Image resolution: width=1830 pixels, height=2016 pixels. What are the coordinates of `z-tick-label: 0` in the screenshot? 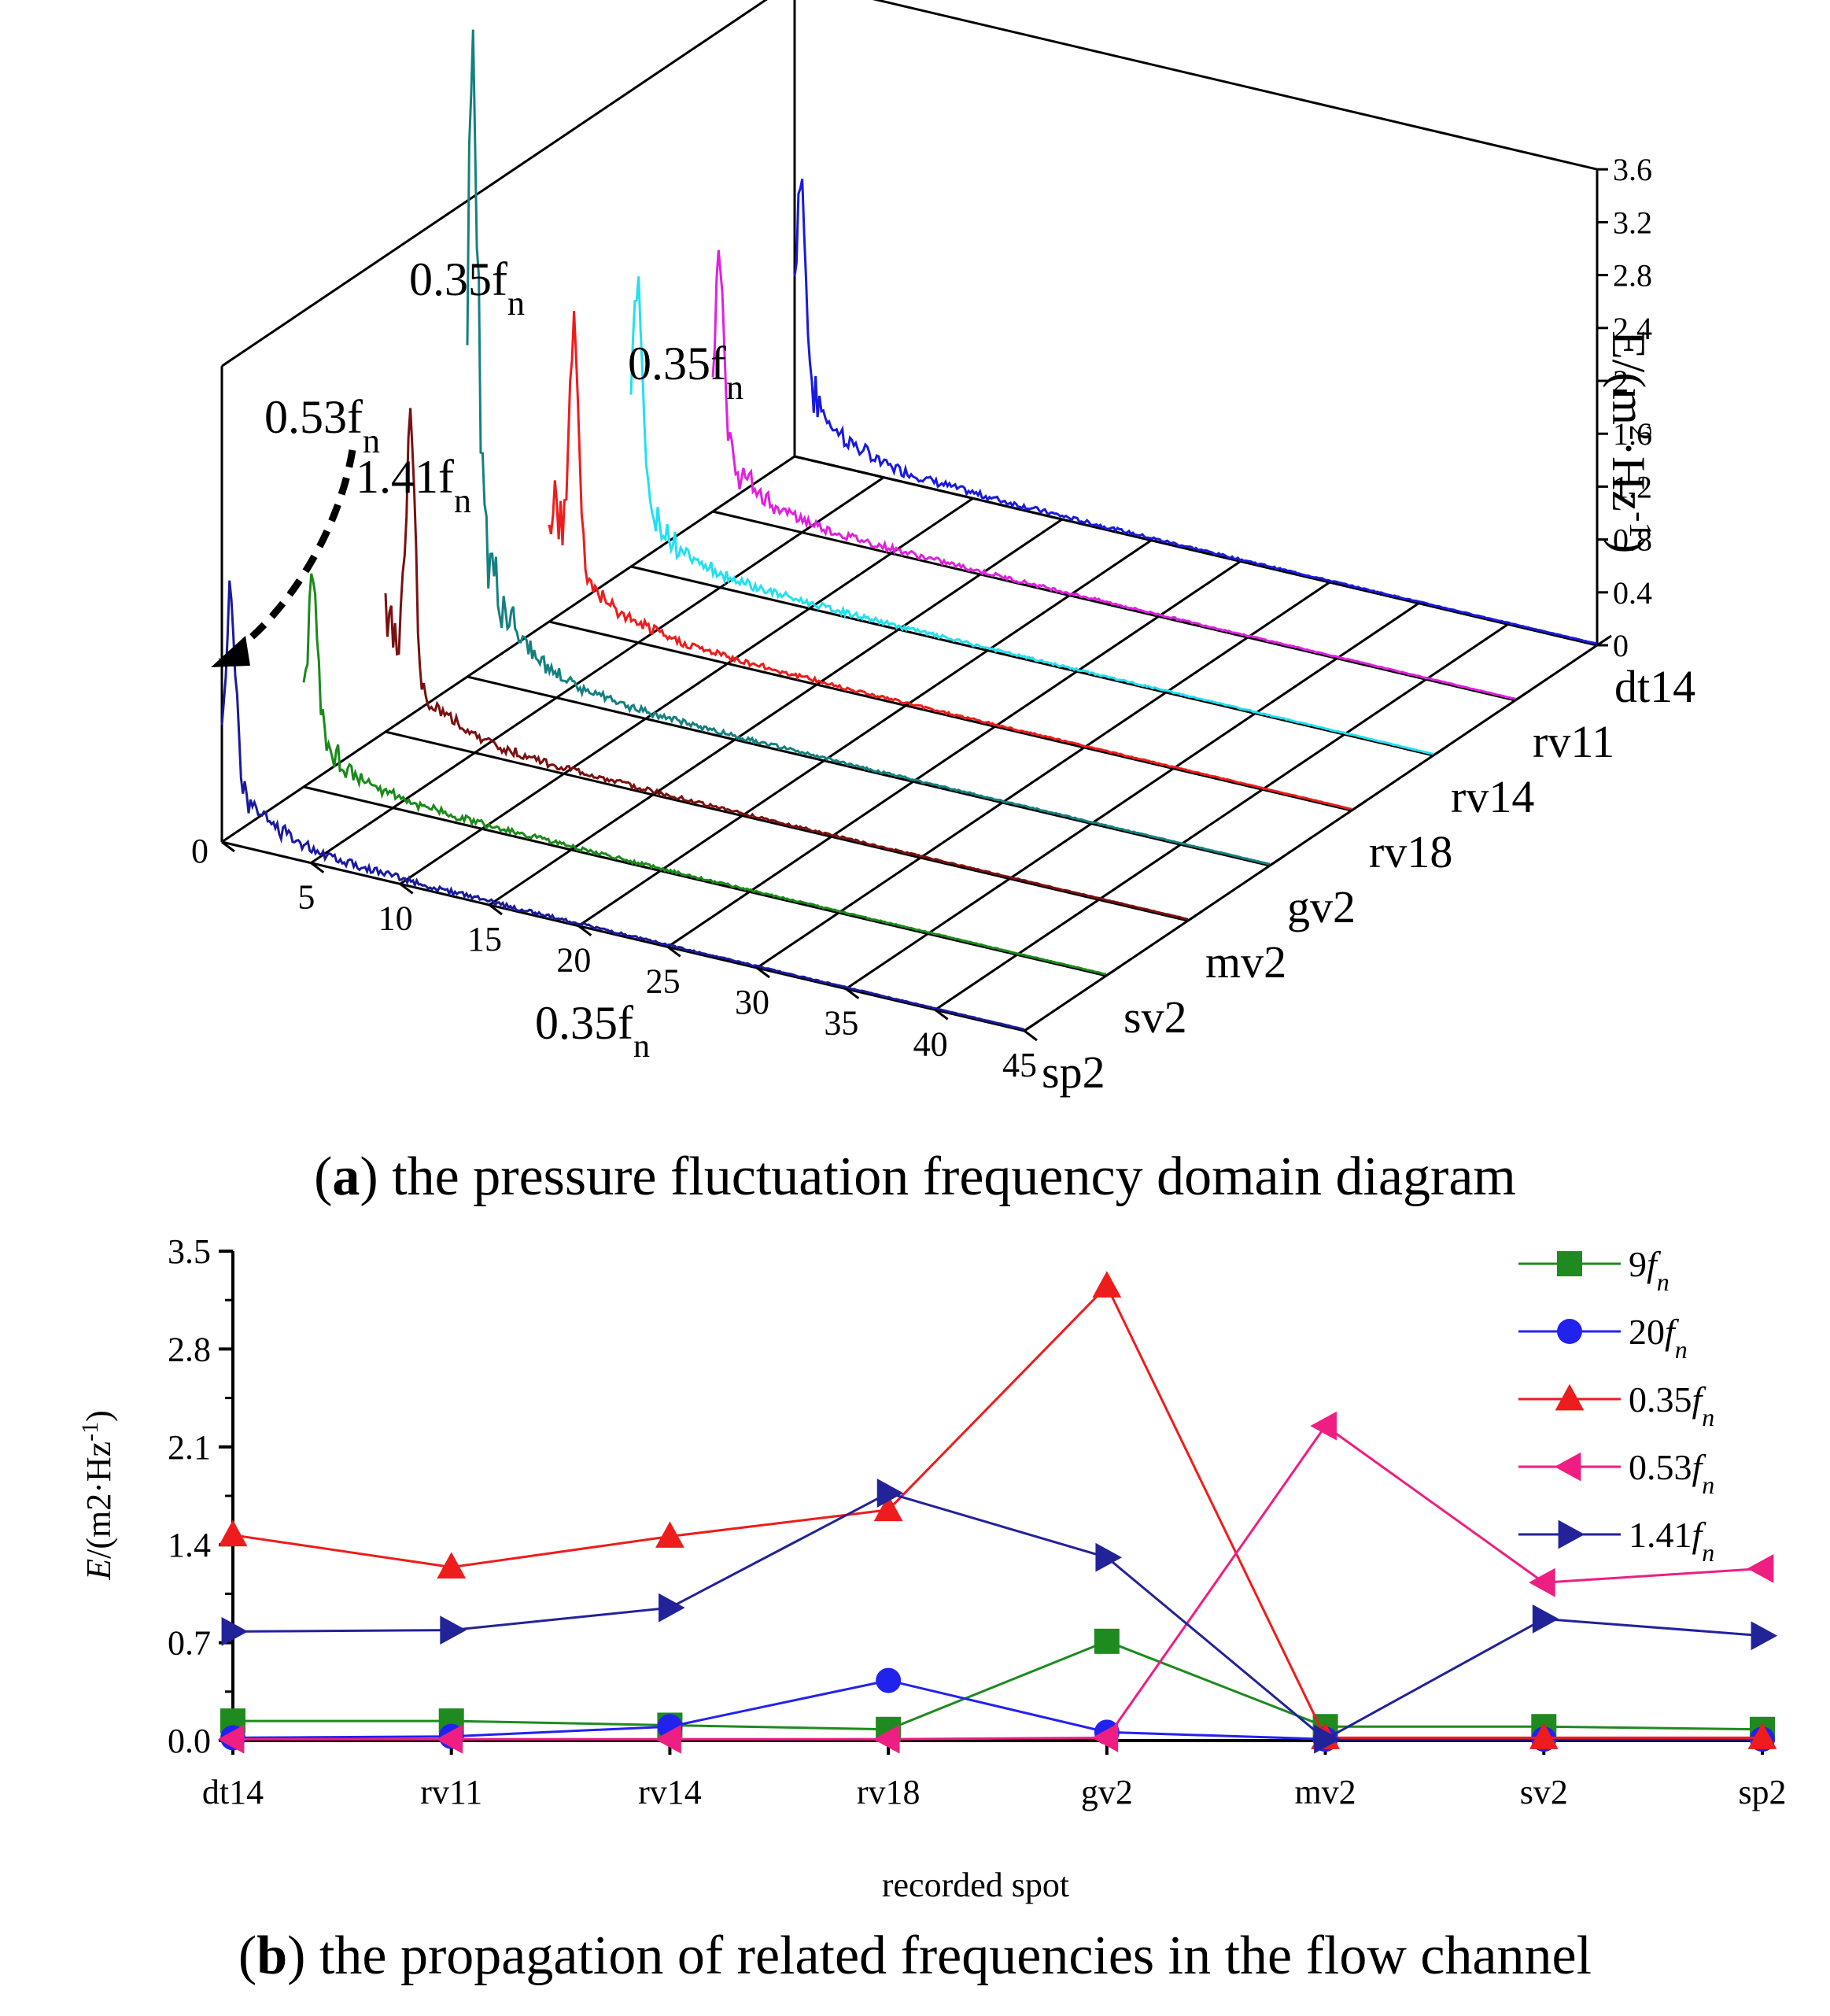 It's located at (1621, 645).